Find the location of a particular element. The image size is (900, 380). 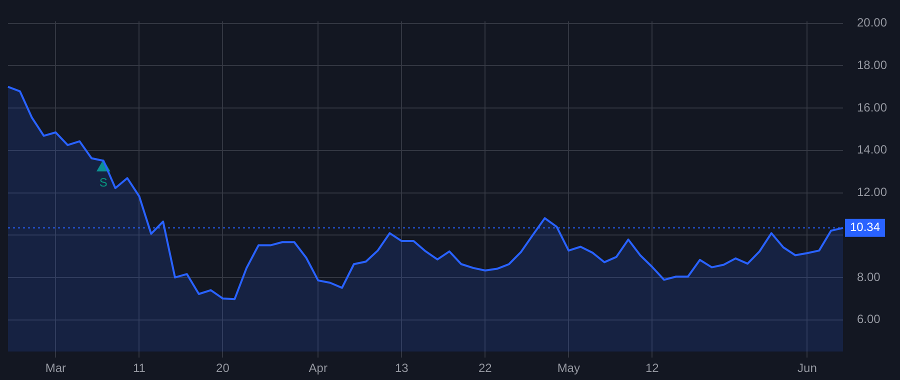

annotation: S is located at coordinates (103, 183).